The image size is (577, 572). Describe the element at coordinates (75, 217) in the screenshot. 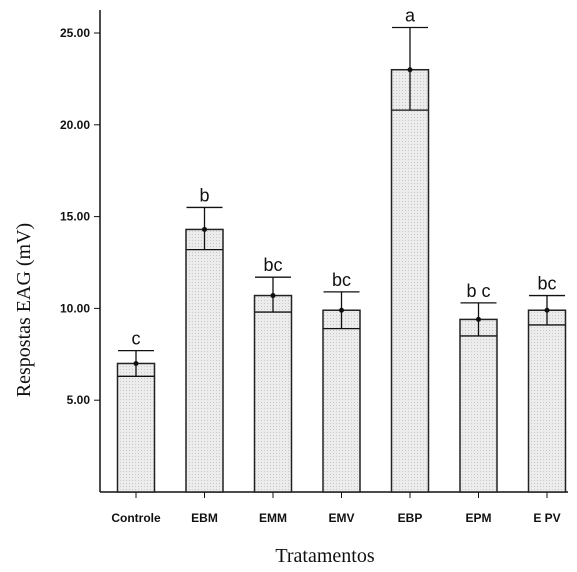

I see `y-tick-label: 15.00` at that location.